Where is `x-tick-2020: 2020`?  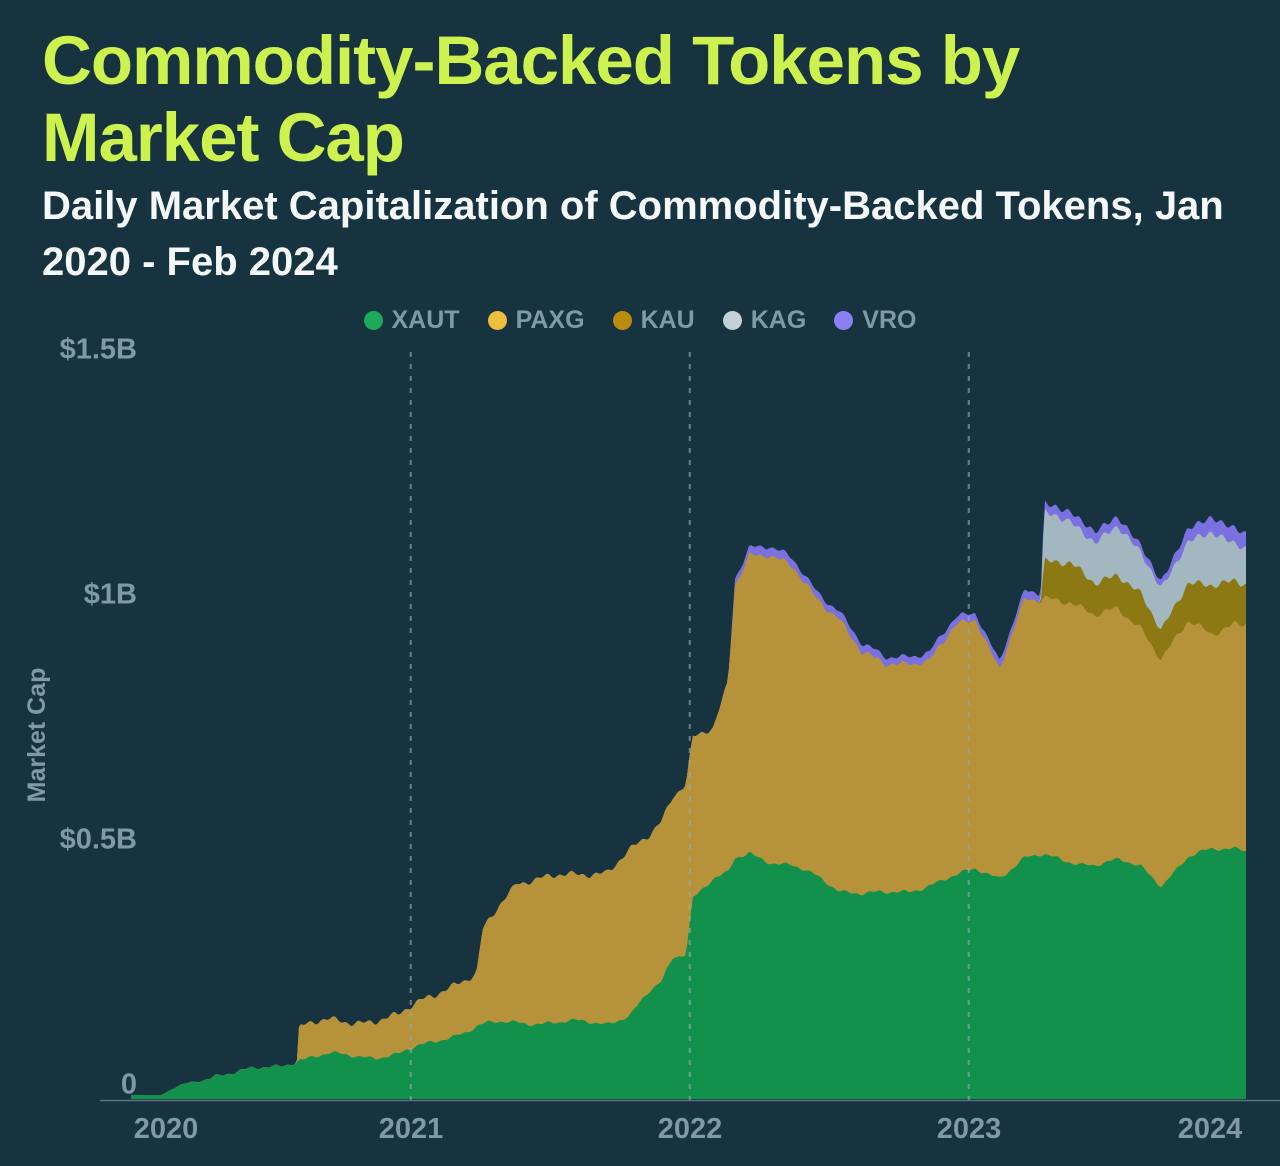 x-tick-2020: 2020 is located at coordinates (166, 1129).